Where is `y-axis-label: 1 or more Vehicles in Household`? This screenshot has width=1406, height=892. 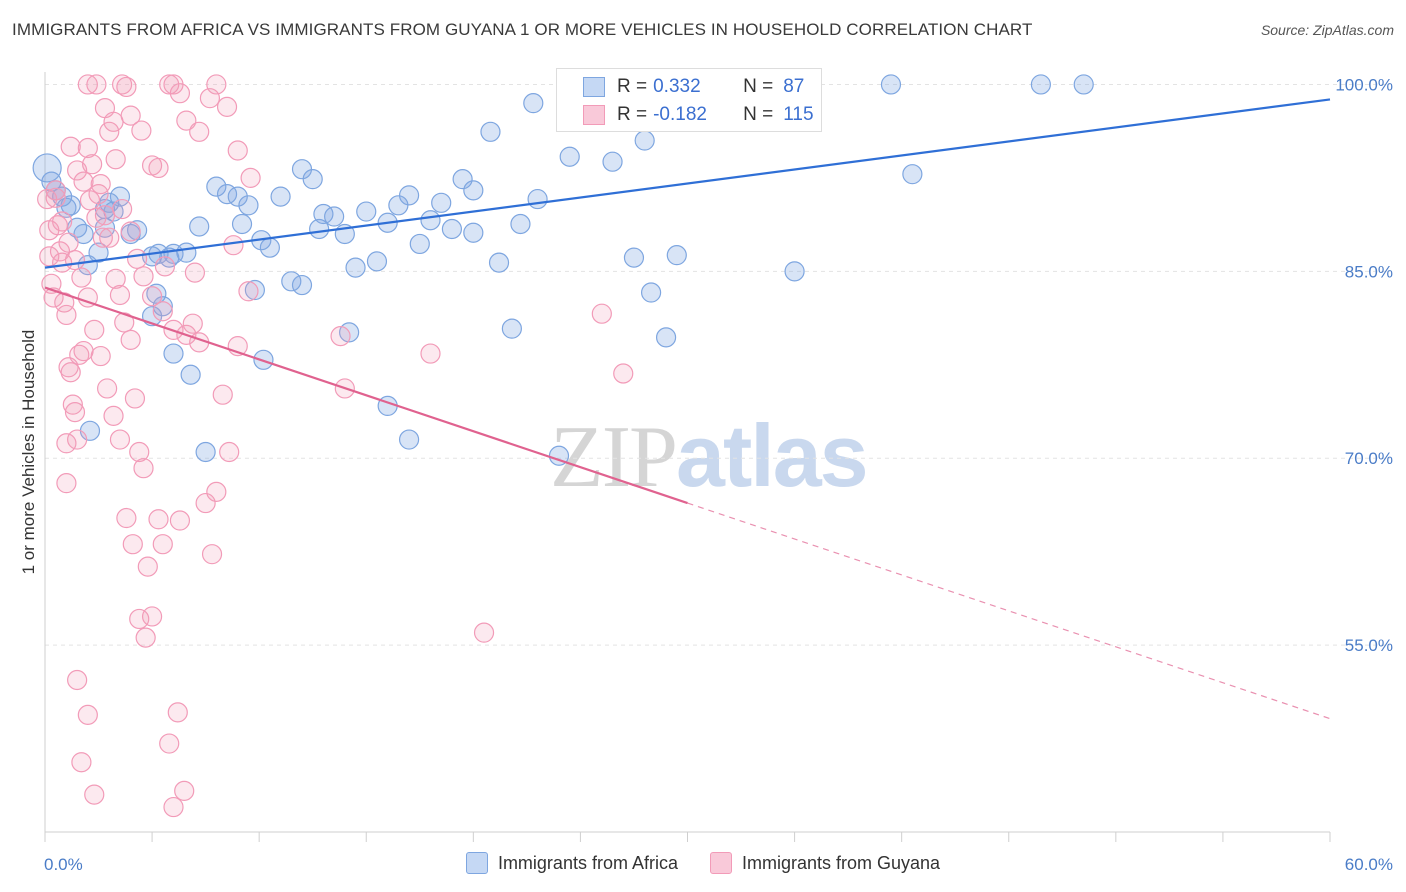
y-axis-label: 1 or more Vehicles in Household is located at coordinates (28, 452).